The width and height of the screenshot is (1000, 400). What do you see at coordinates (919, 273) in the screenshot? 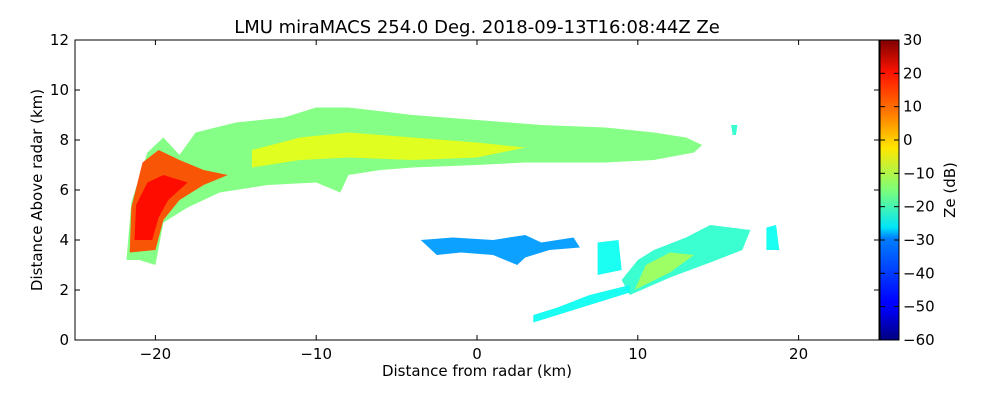
I see `colorbar-tick-label: −40` at bounding box center [919, 273].